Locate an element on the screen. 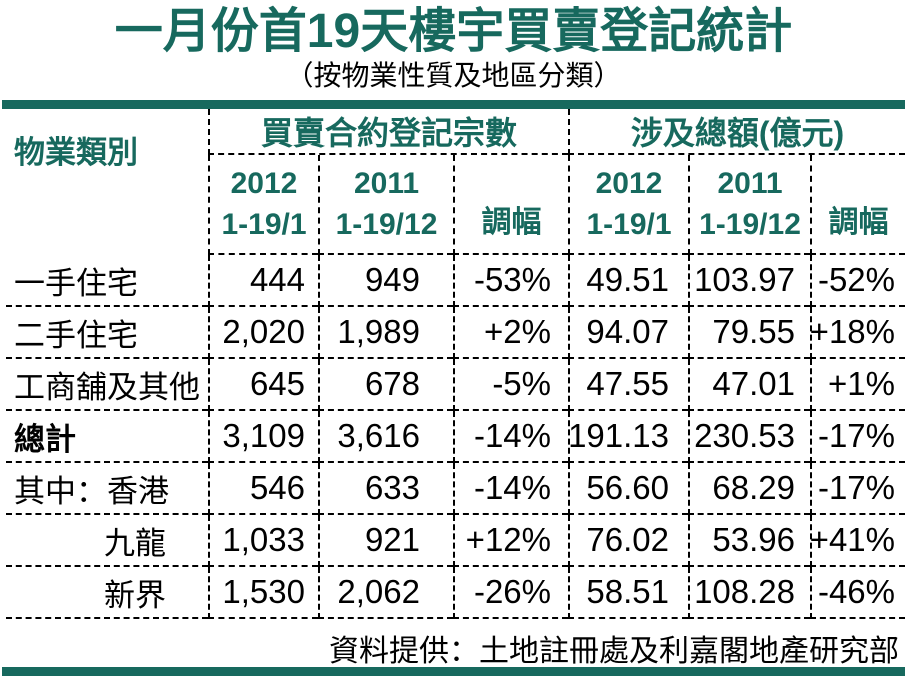  table-cell: 79.55 is located at coordinates (749, 333).